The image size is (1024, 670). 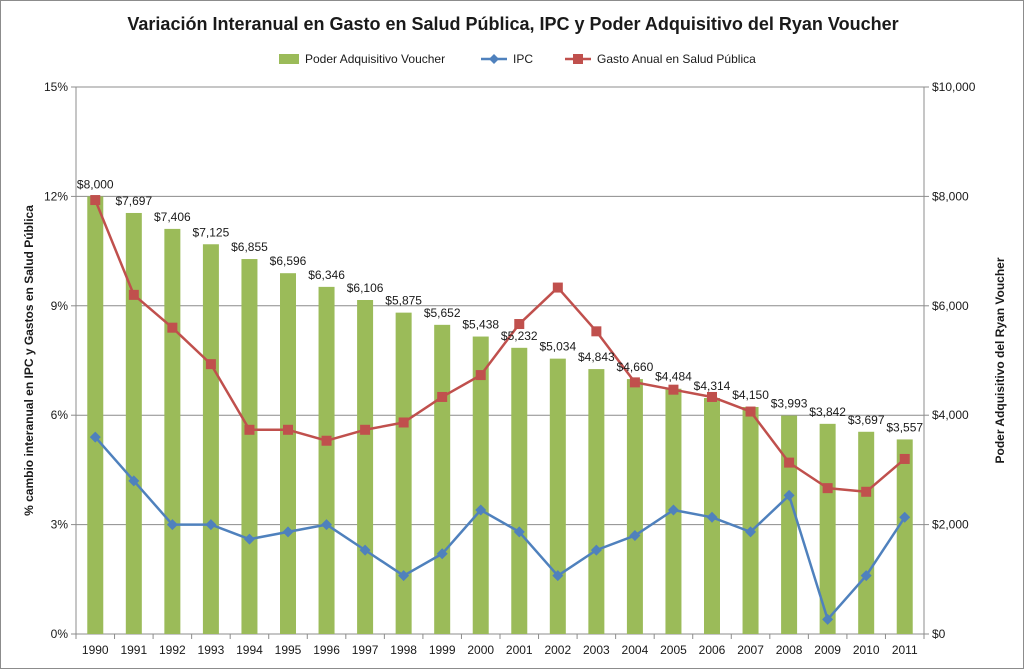 What do you see at coordinates (60, 634) in the screenshot?
I see `y-left-tick-label: 0%` at bounding box center [60, 634].